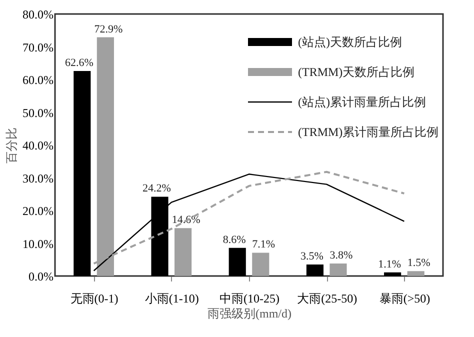 This screenshot has width=474, height=337. Describe the element at coordinates (38, 145) in the screenshot. I see `y-tick-label: 40.0%` at that location.